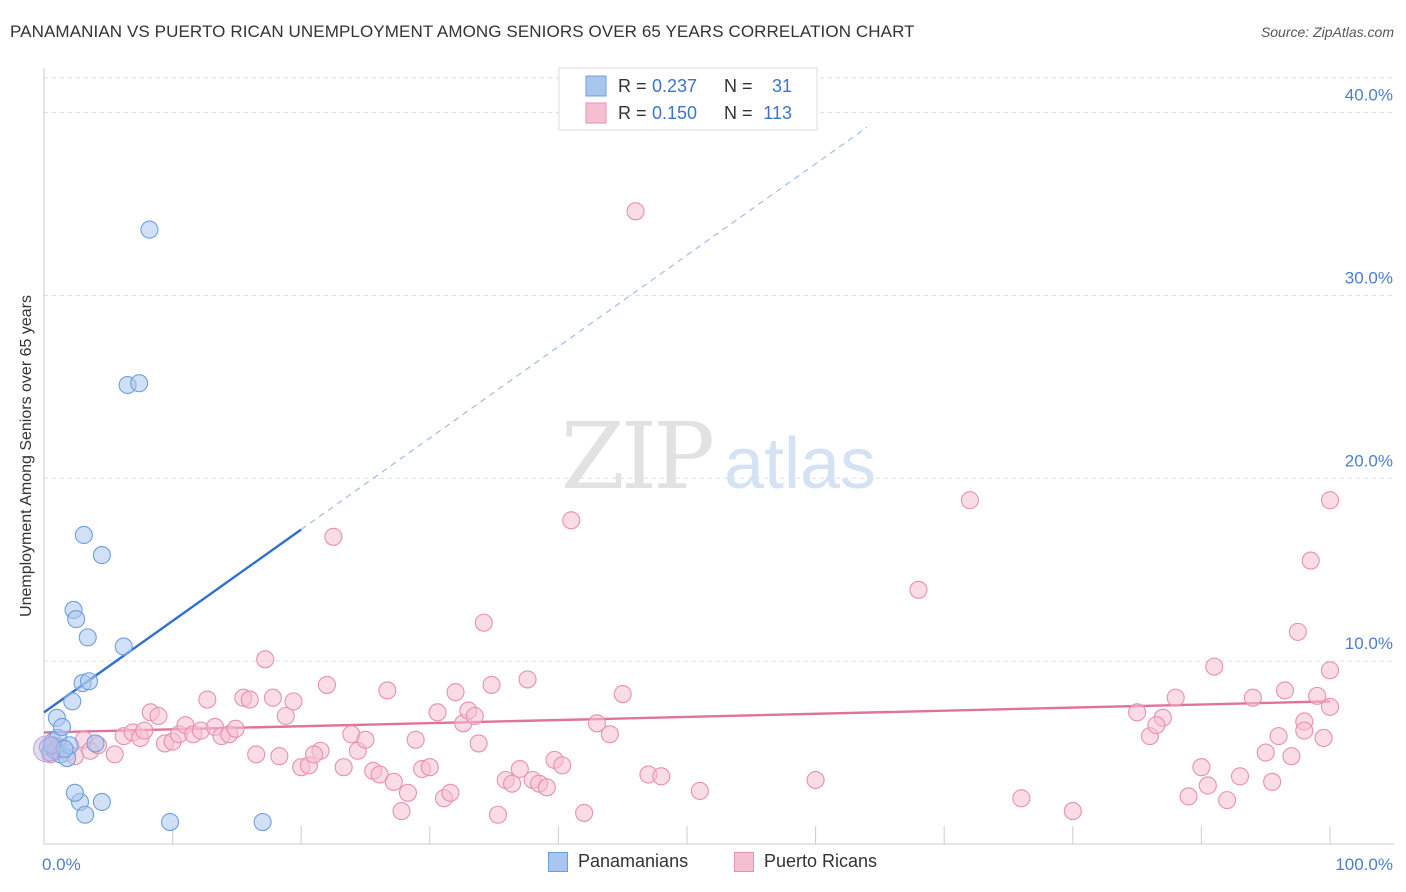 This screenshot has height=892, width=1406. What do you see at coordinates (687, 717) in the screenshot?
I see `trend-line-puerto-ricans` at bounding box center [687, 717].